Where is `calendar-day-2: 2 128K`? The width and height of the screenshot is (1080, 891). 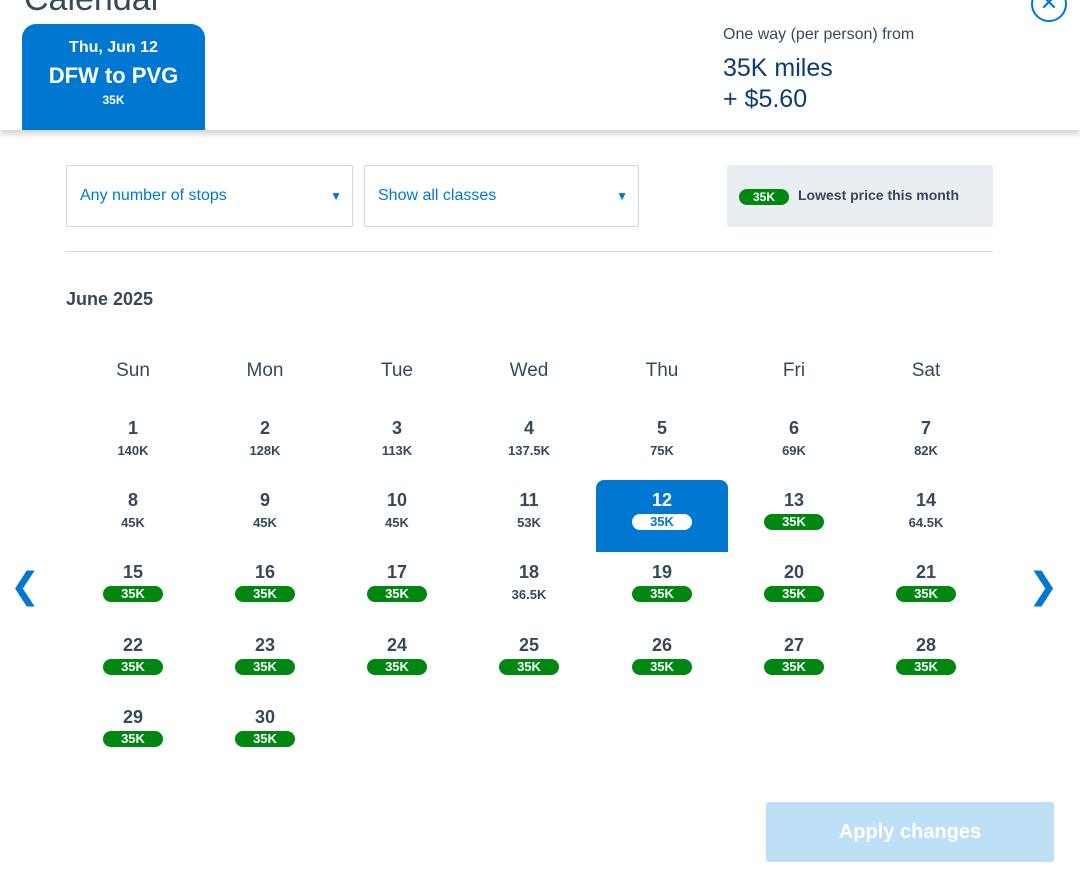 calendar-day-2: 2 128K is located at coordinates (265, 444).